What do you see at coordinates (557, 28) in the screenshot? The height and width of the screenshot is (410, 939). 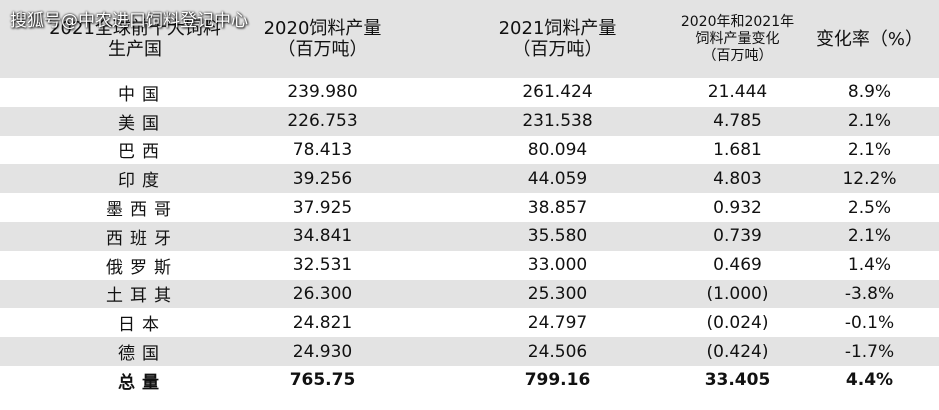 I see `header-text: 2021饲料产量` at bounding box center [557, 28].